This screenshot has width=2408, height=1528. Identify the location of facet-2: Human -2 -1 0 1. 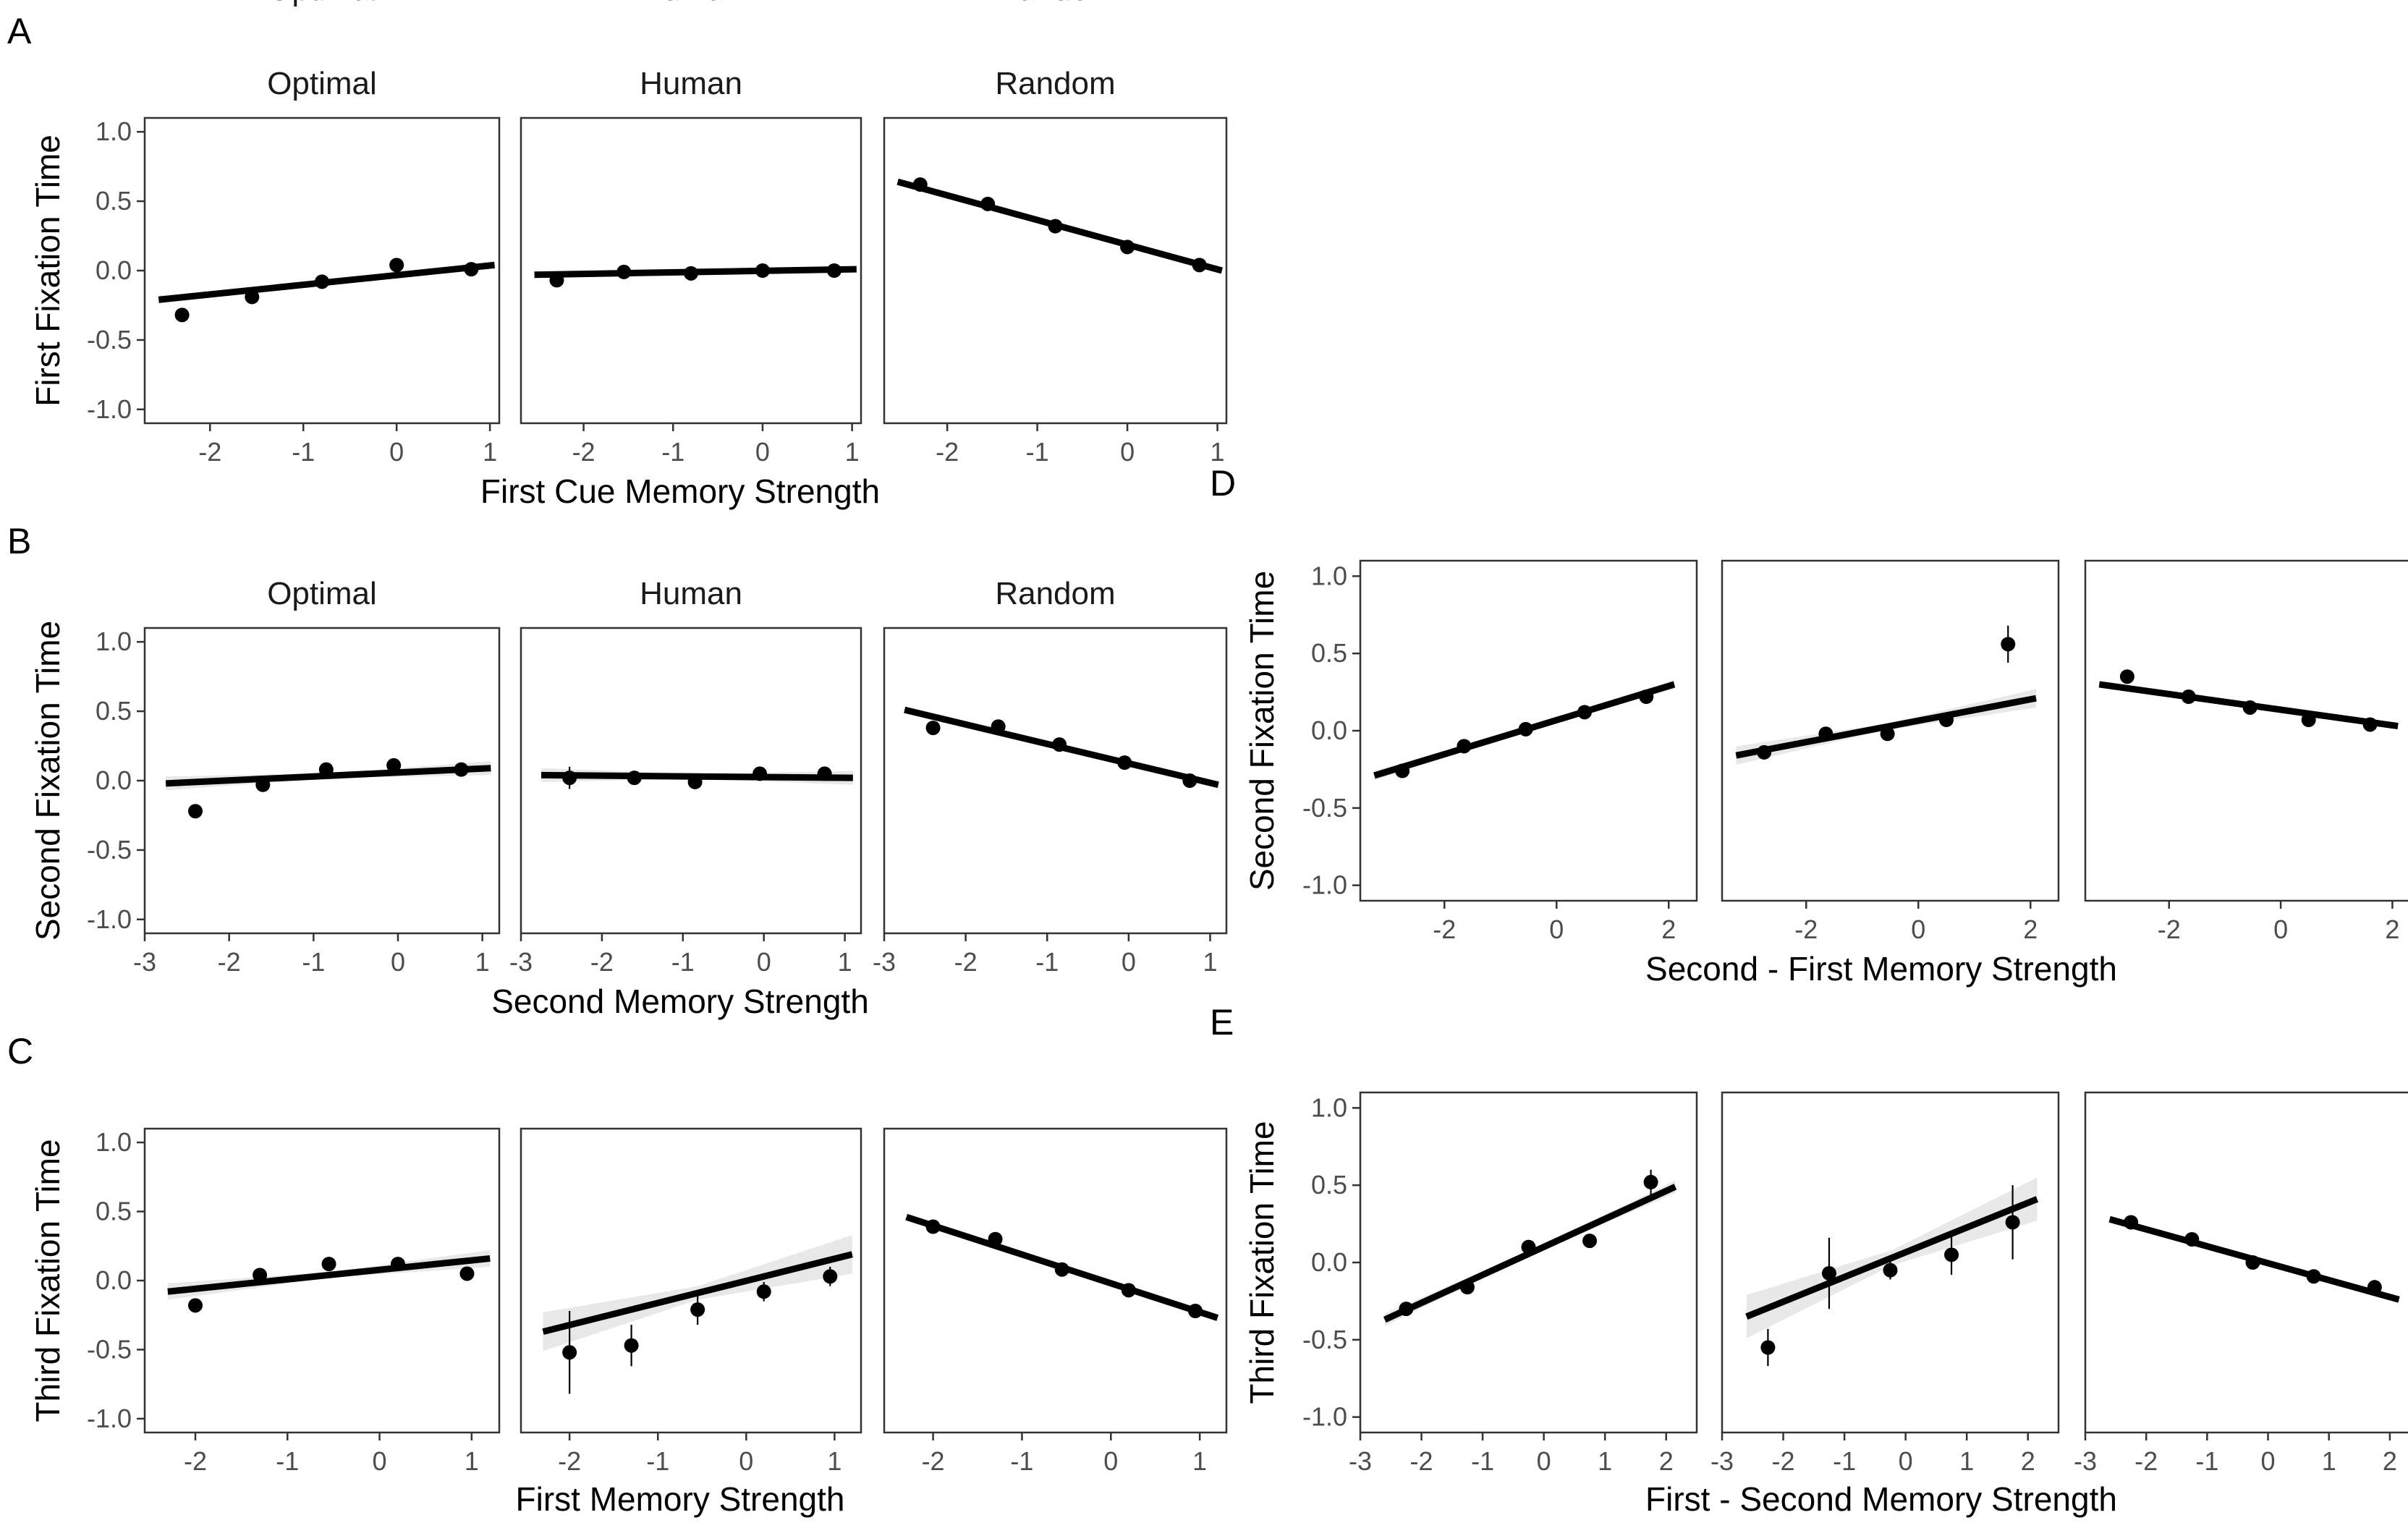
(691, 266).